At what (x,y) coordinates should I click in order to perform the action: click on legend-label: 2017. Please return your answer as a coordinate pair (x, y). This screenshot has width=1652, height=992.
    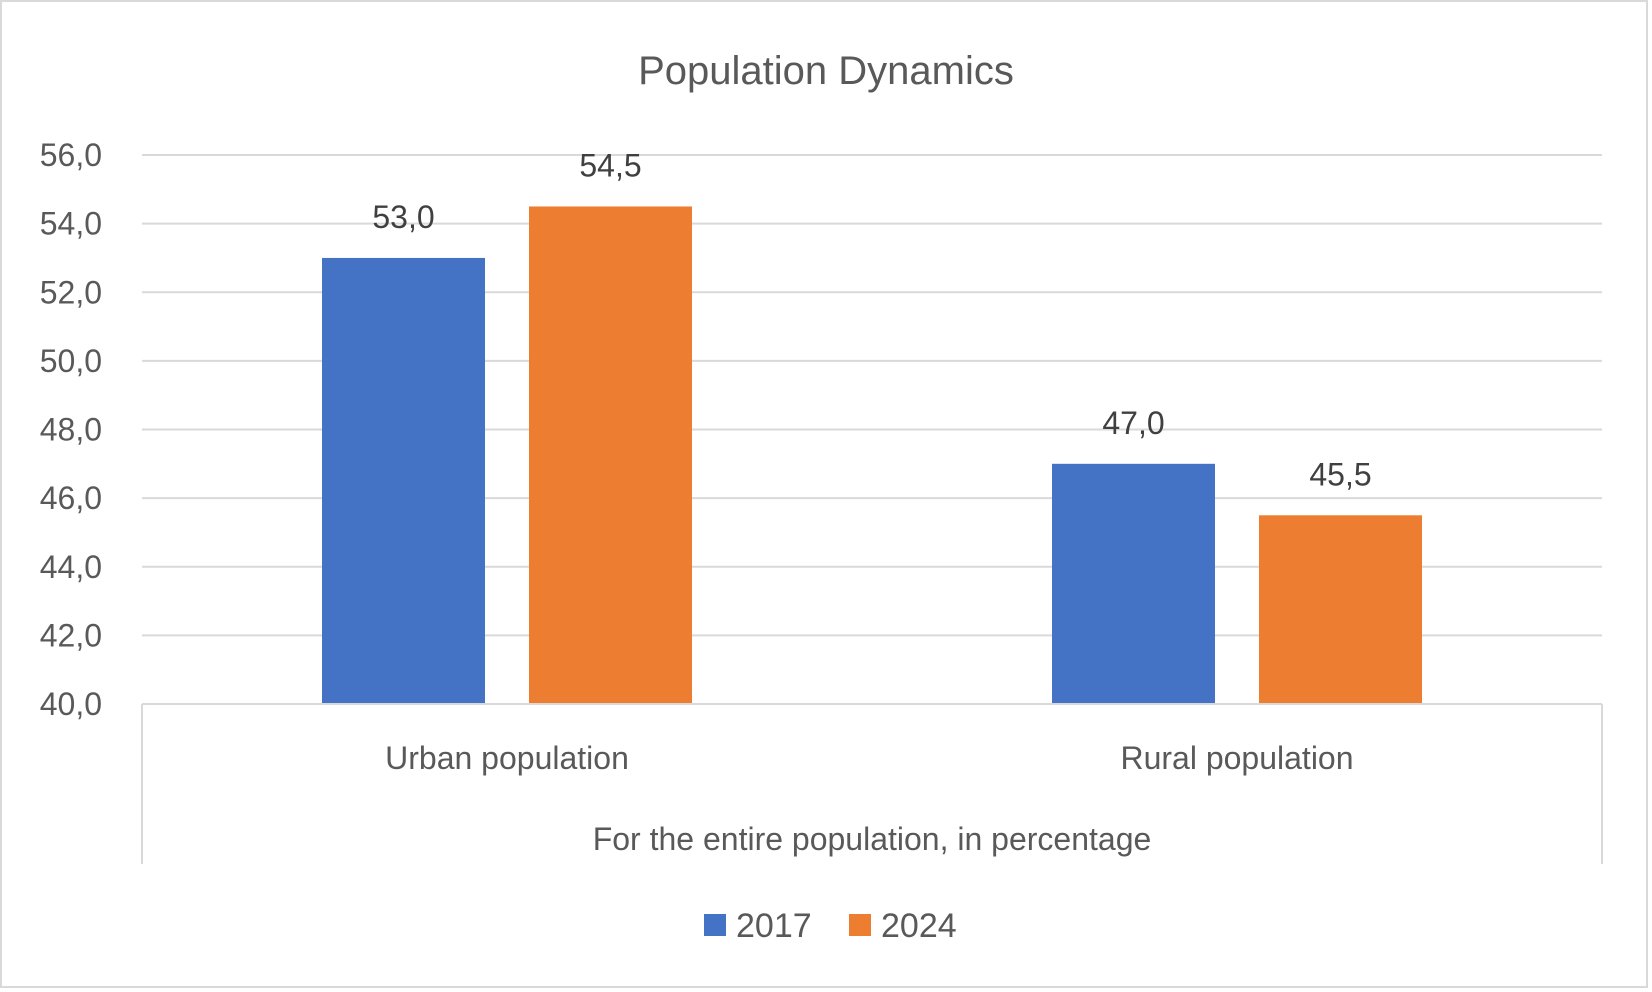
    Looking at the image, I should click on (774, 926).